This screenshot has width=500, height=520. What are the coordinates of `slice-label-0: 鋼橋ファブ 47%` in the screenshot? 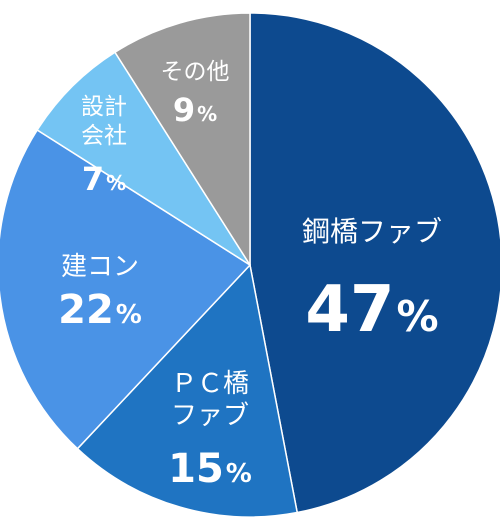 It's located at (372, 281).